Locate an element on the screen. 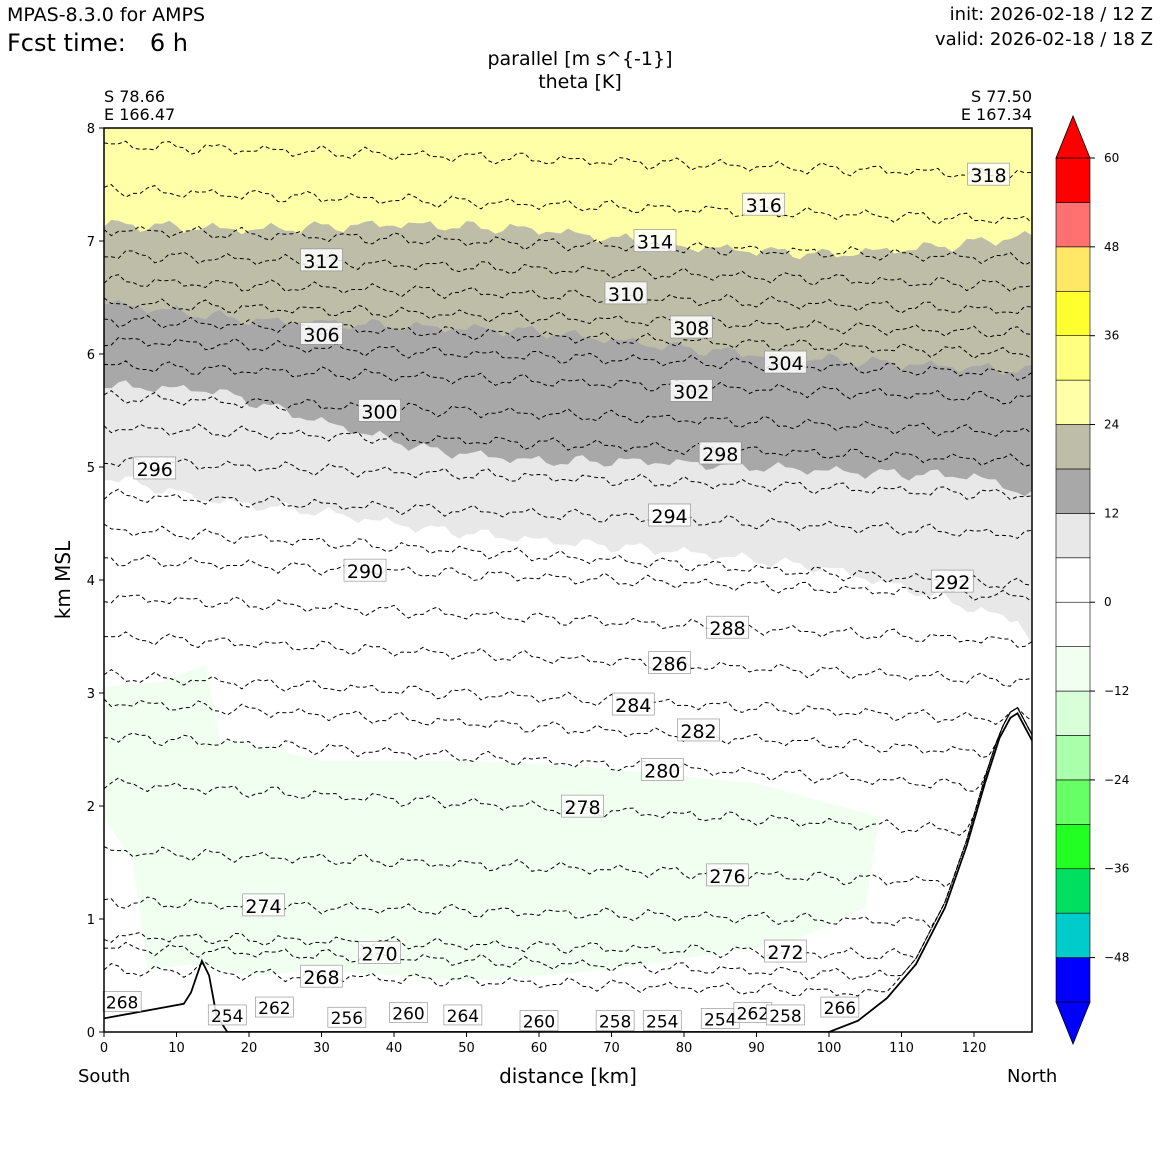 This screenshot has width=1160, height=1160. surface-label: 264 is located at coordinates (463, 1017).